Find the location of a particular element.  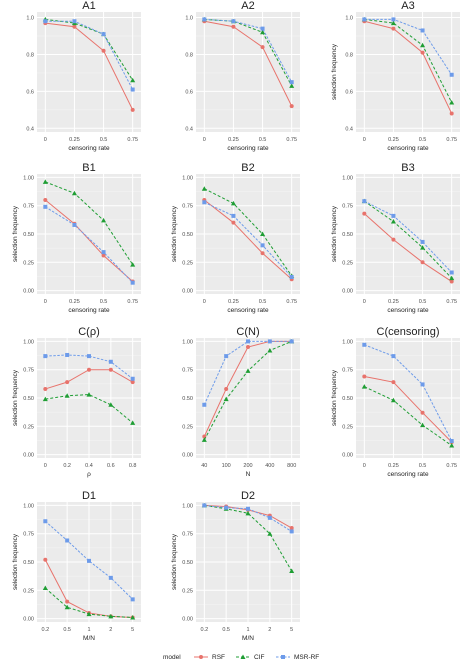

panel-title: A2 is located at coordinates (247, 6).